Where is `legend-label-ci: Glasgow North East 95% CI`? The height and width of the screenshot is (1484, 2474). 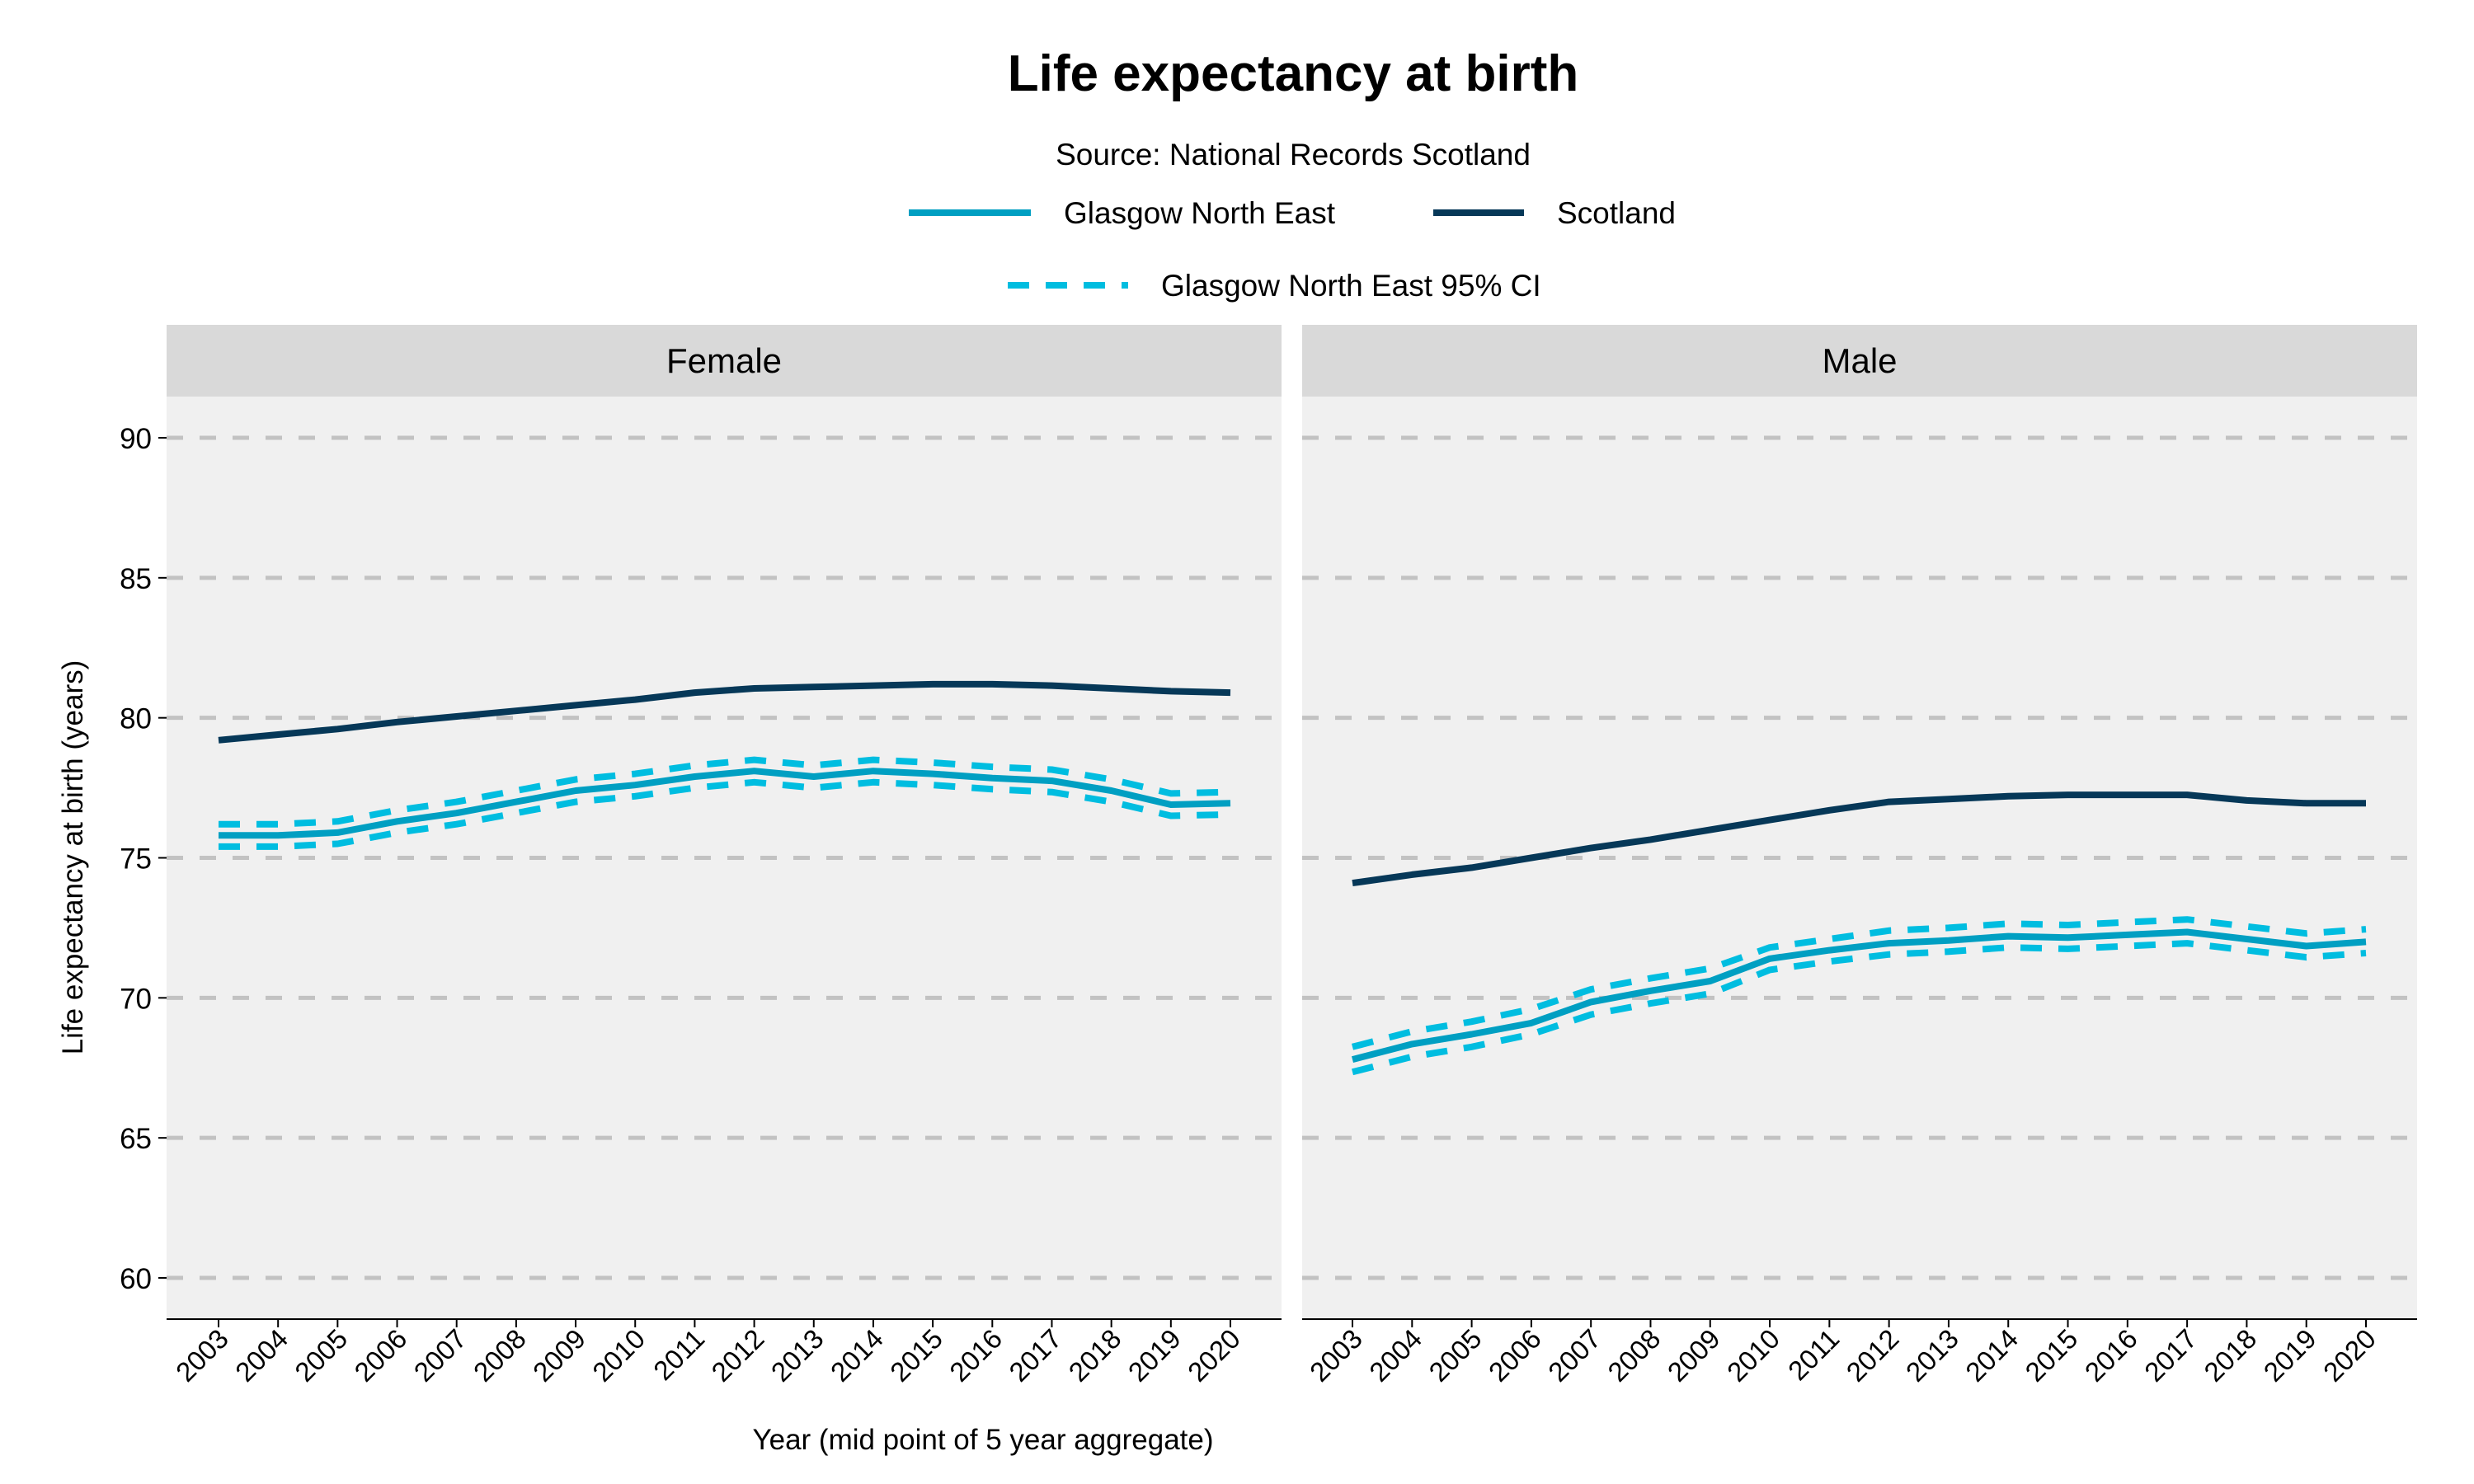 legend-label-ci: Glasgow North East 95% CI is located at coordinates (1351, 286).